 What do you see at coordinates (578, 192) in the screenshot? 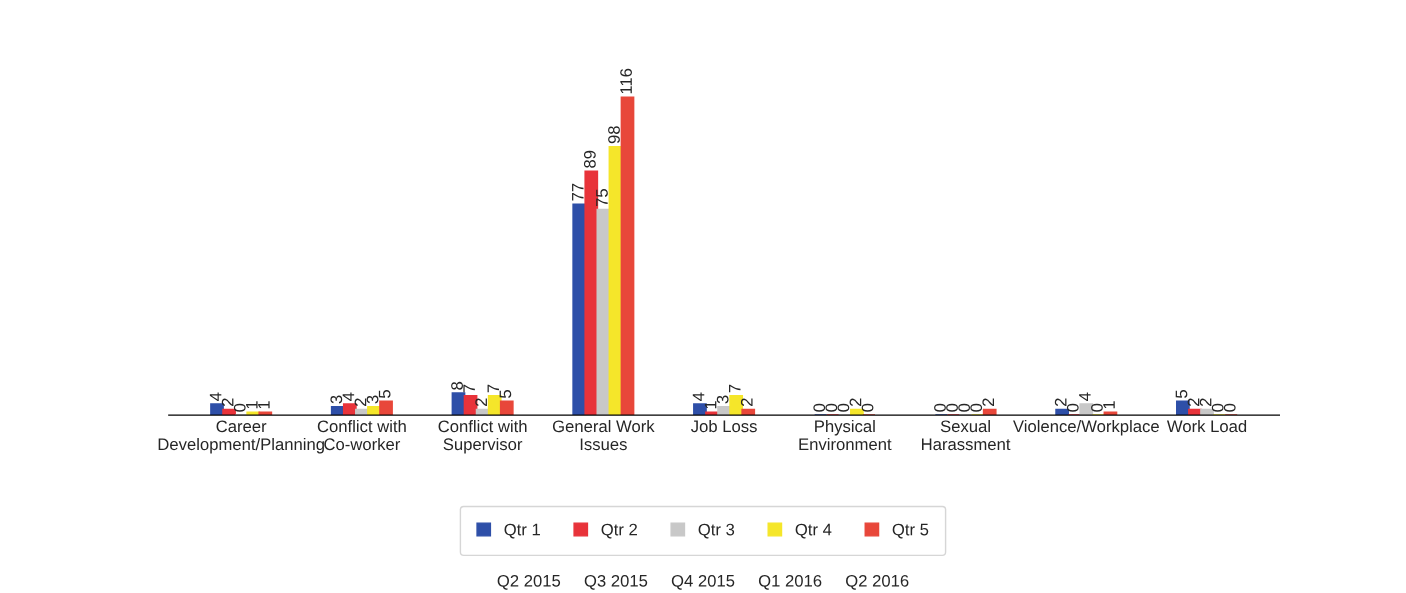
I see `data-label: 77` at bounding box center [578, 192].